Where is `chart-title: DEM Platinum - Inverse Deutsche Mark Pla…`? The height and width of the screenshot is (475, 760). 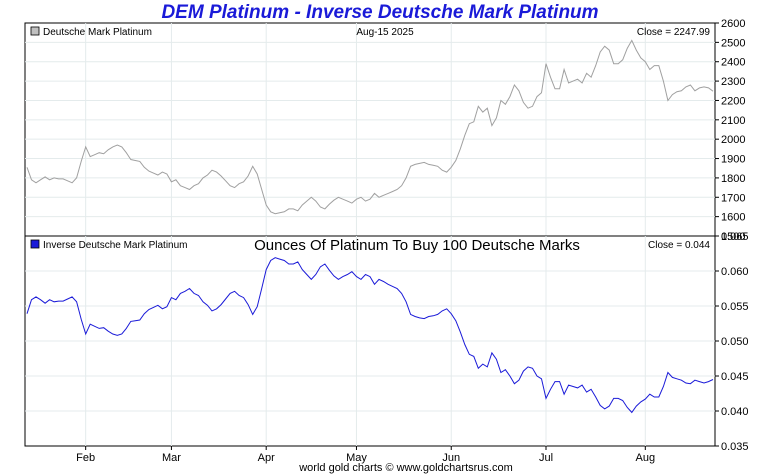 chart-title: DEM Platinum - Inverse Deutsche Mark Pla… is located at coordinates (380, 12).